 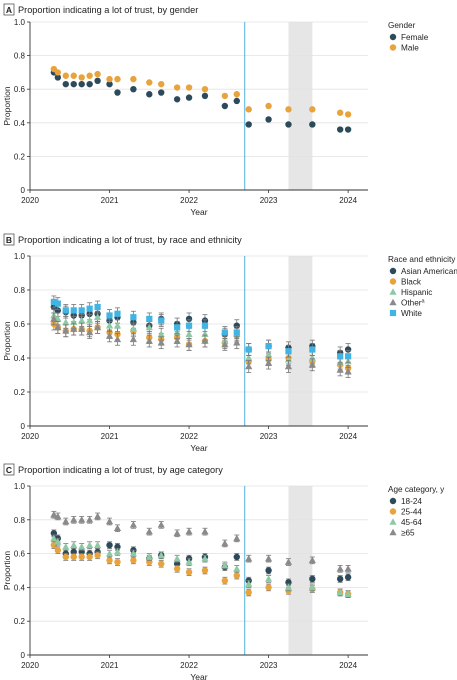 I want to click on y-tick-label: 1.0, so click(x=20, y=486).